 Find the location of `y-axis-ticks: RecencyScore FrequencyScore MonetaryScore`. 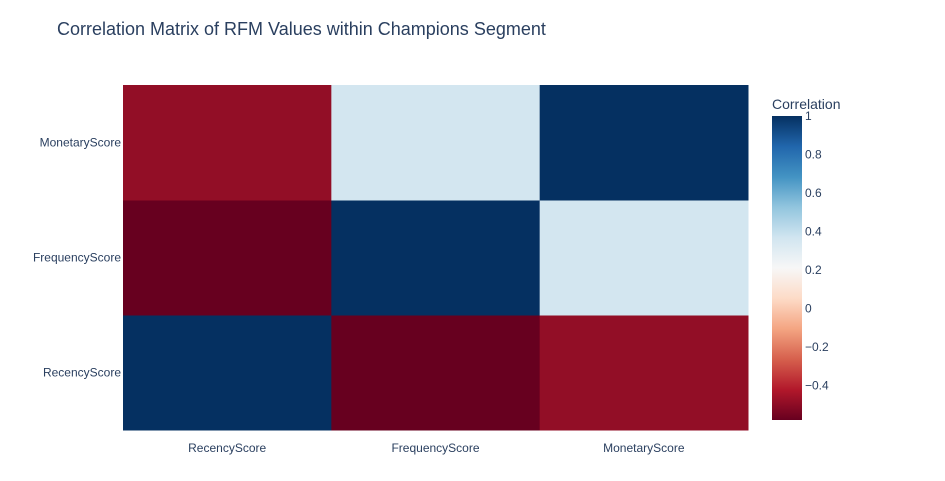

y-axis-ticks: RecencyScore FrequencyScore MonetaryScore is located at coordinates (77, 258).